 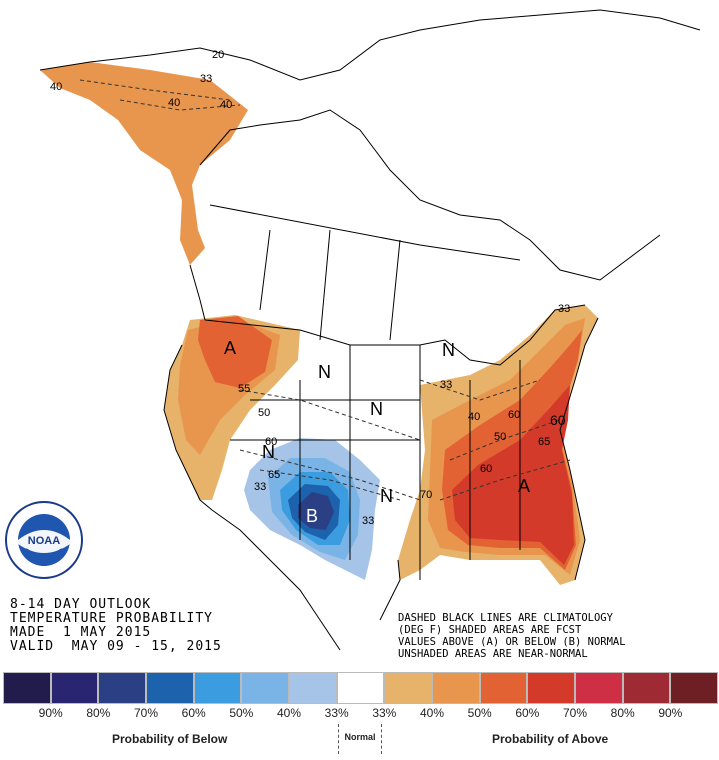 I want to click on normal-caption-text: Normal, so click(x=360, y=737).